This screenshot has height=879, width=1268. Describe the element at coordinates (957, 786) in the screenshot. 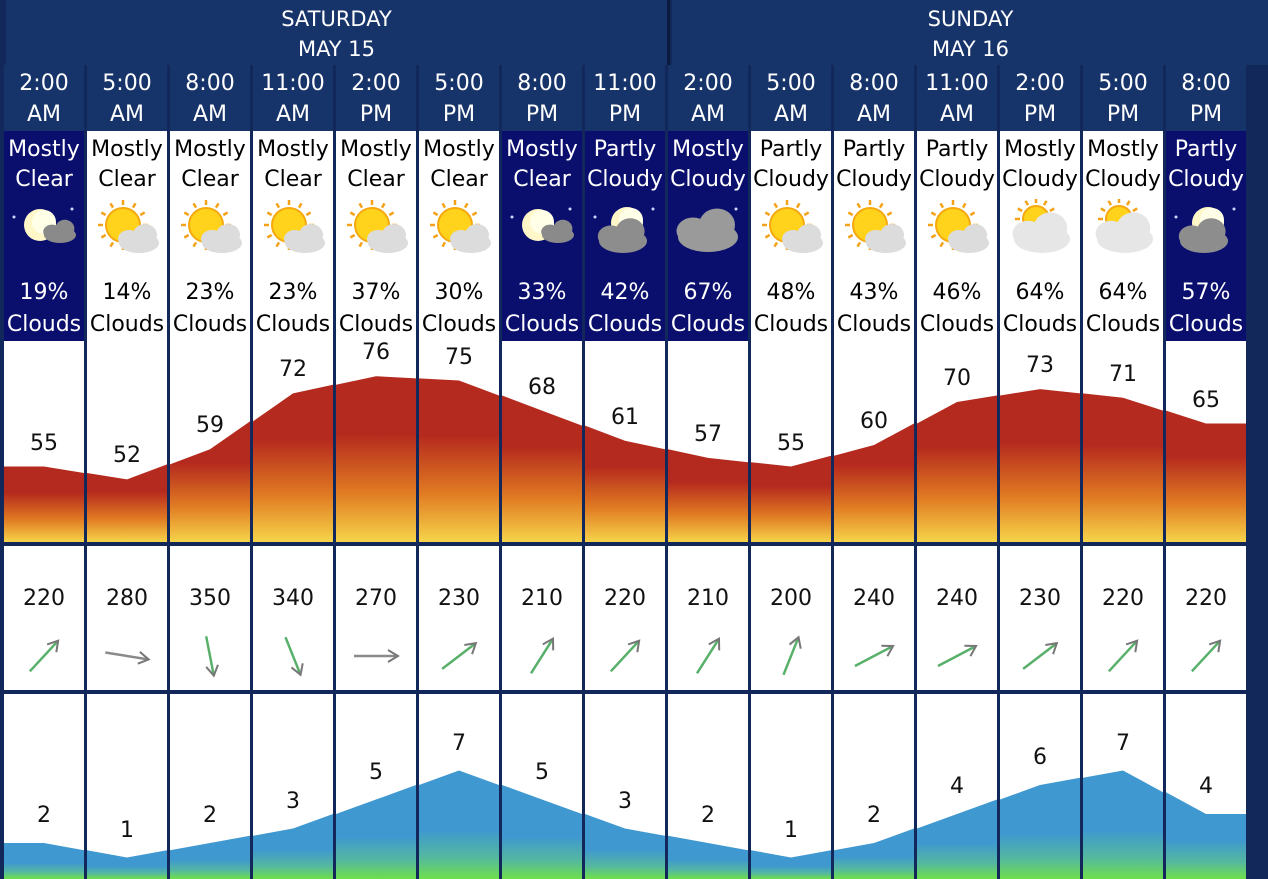

I see `wave-height-cell: 4` at that location.